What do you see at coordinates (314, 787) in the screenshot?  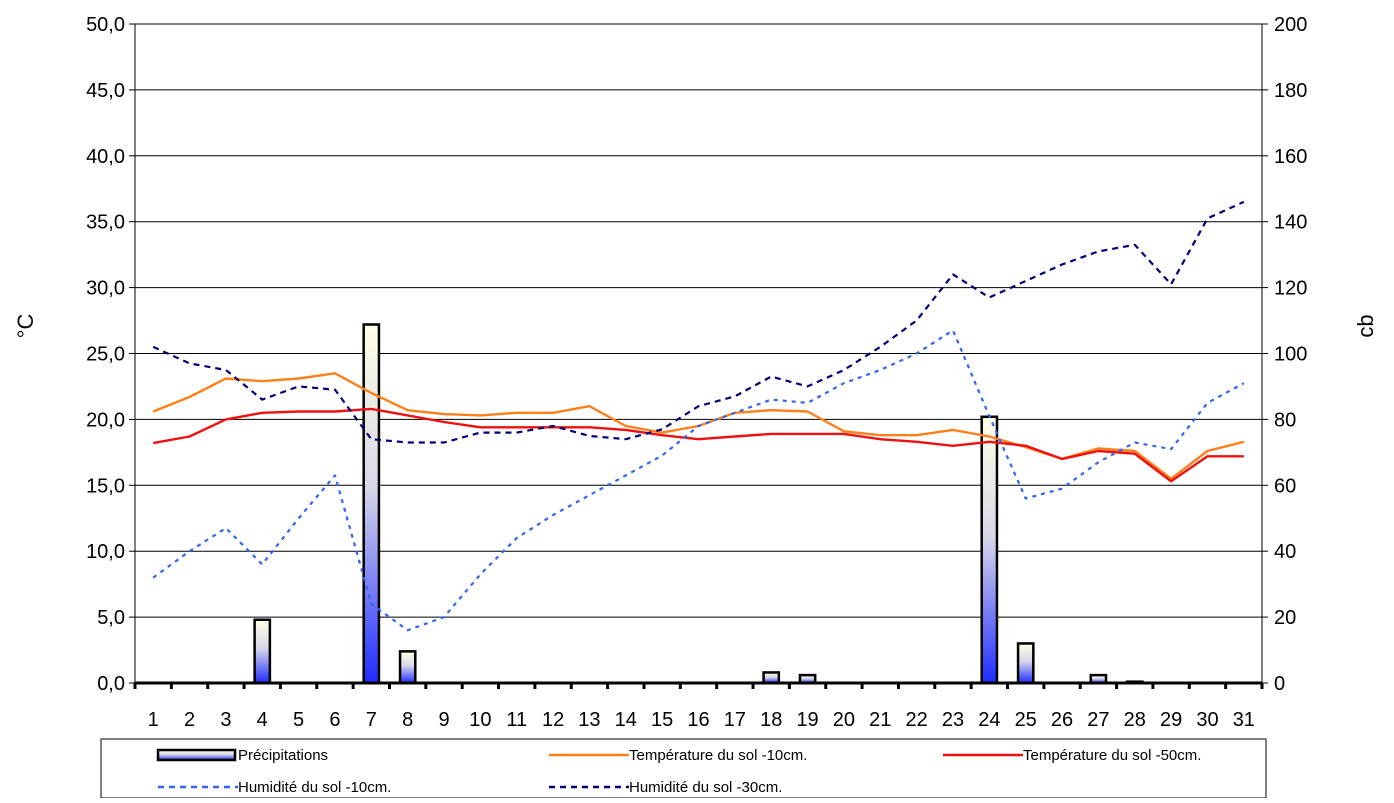 I see `legend-label: Humidité du sol -10cm.` at bounding box center [314, 787].